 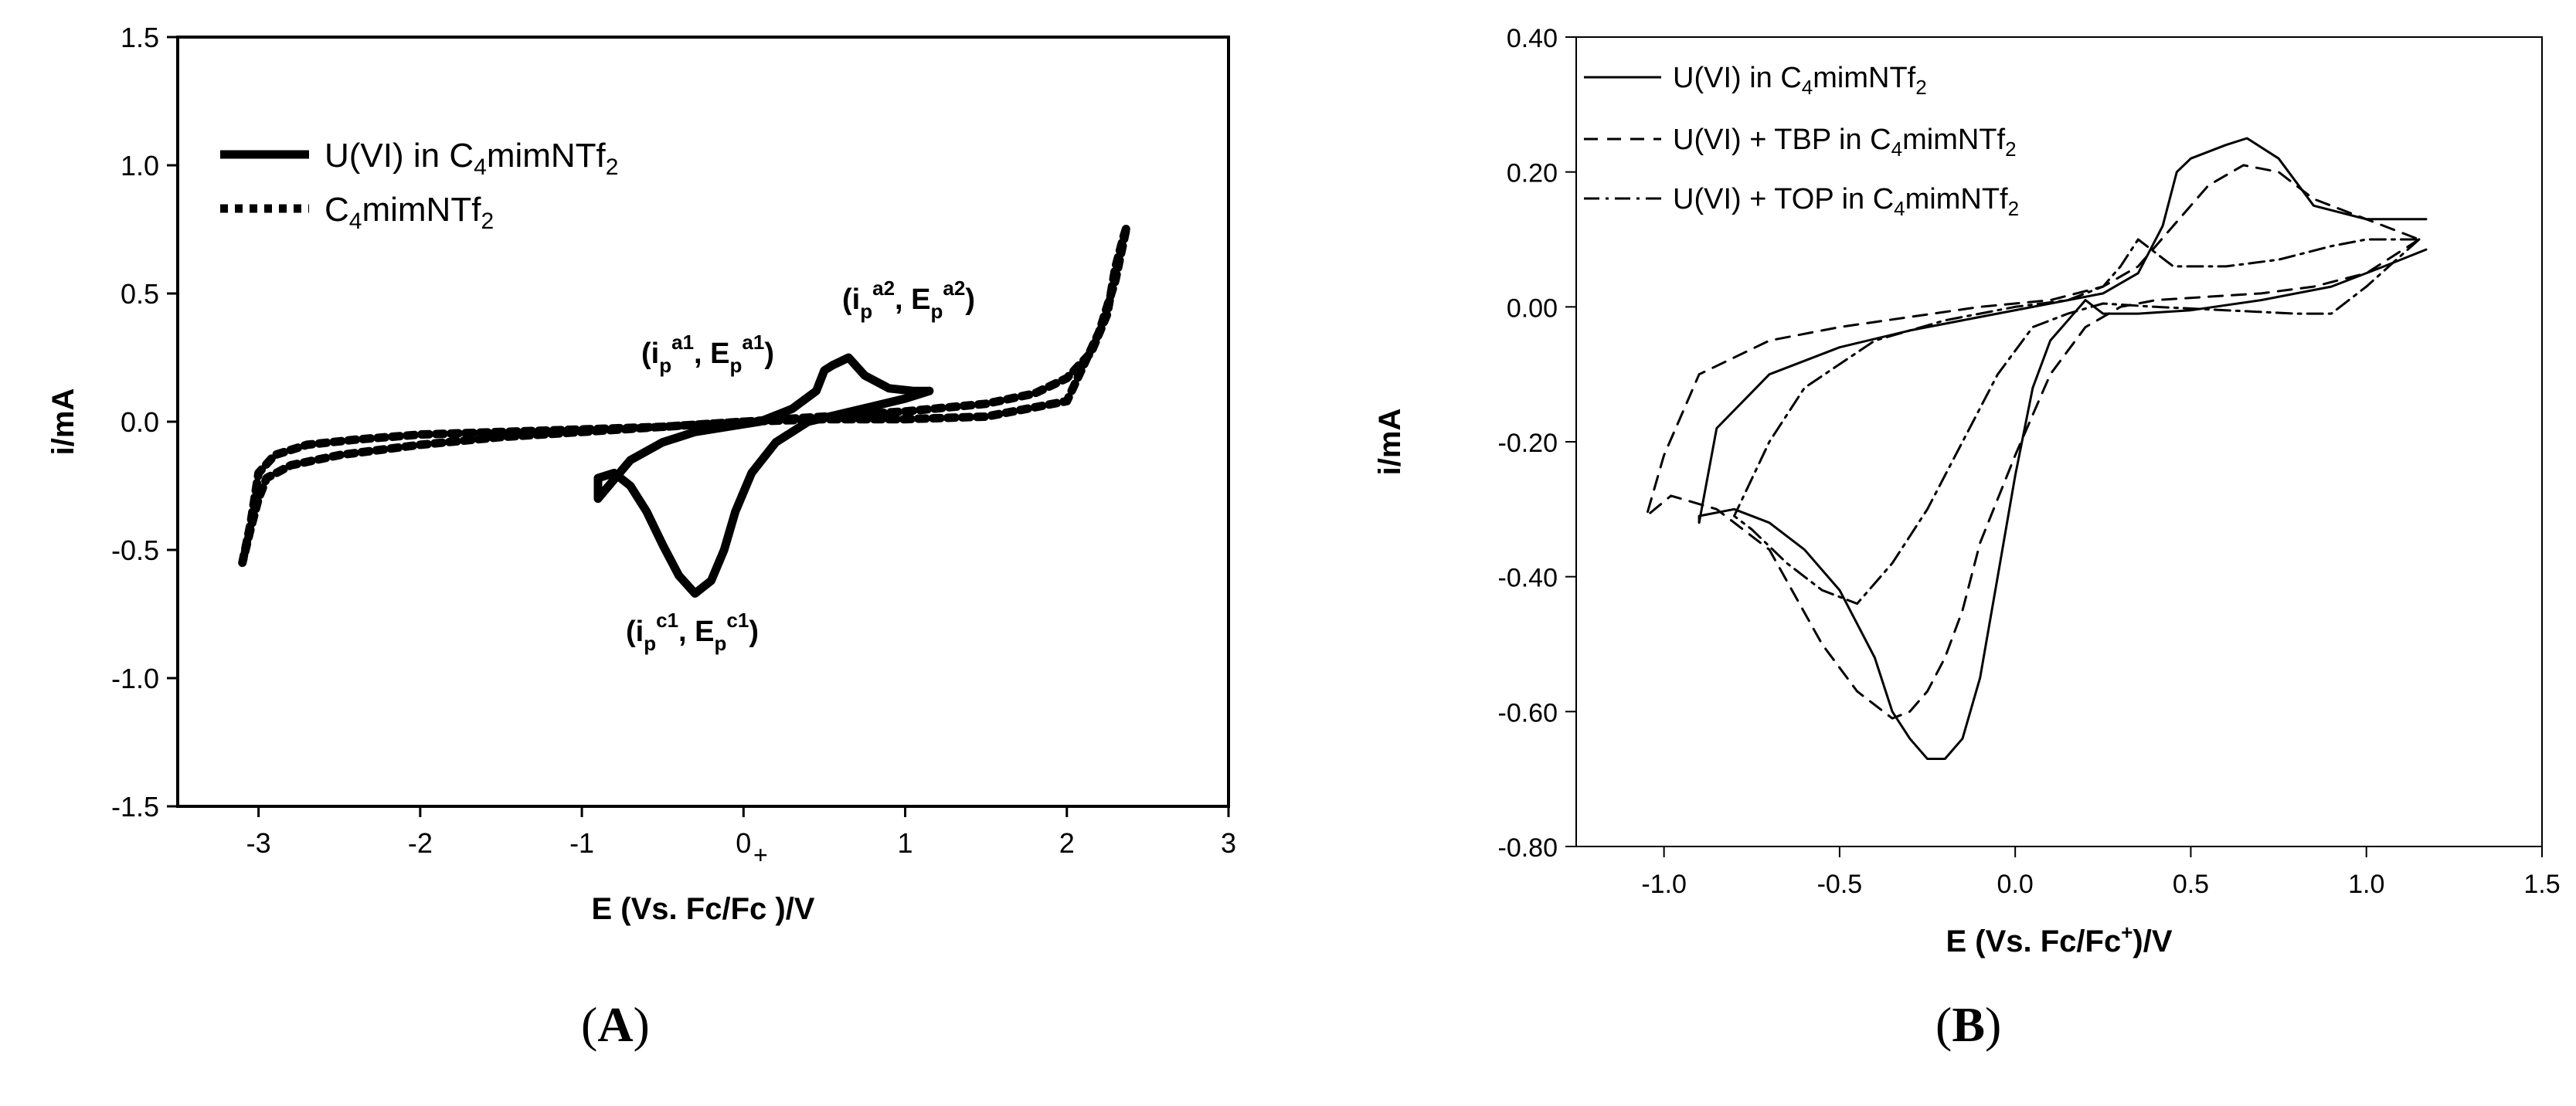 What do you see at coordinates (1800, 80) in the screenshot?
I see `legend-b-label-1: U(VI) in C4mimNTf2` at bounding box center [1800, 80].